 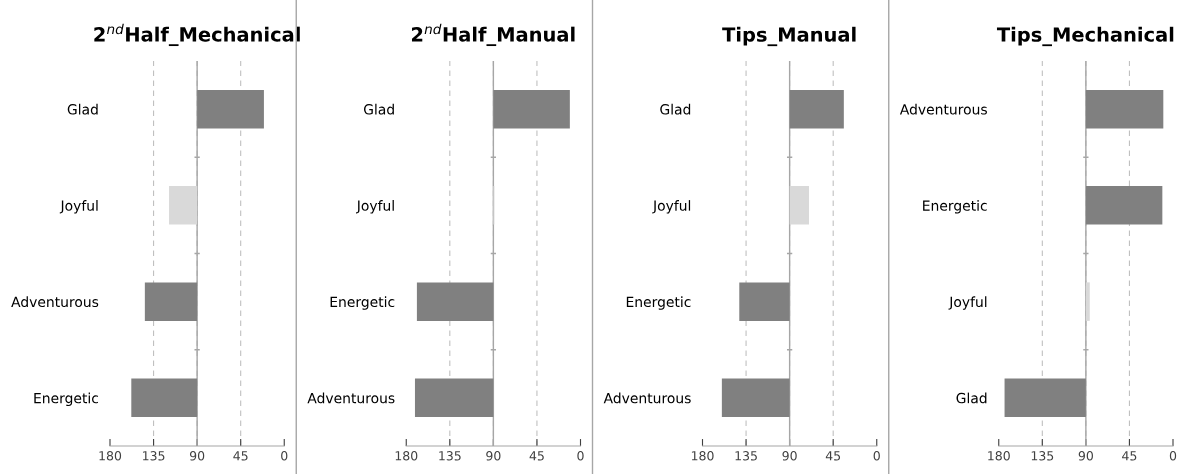 I want to click on chart-title: Tips_Mechanical, so click(x=1085, y=36).